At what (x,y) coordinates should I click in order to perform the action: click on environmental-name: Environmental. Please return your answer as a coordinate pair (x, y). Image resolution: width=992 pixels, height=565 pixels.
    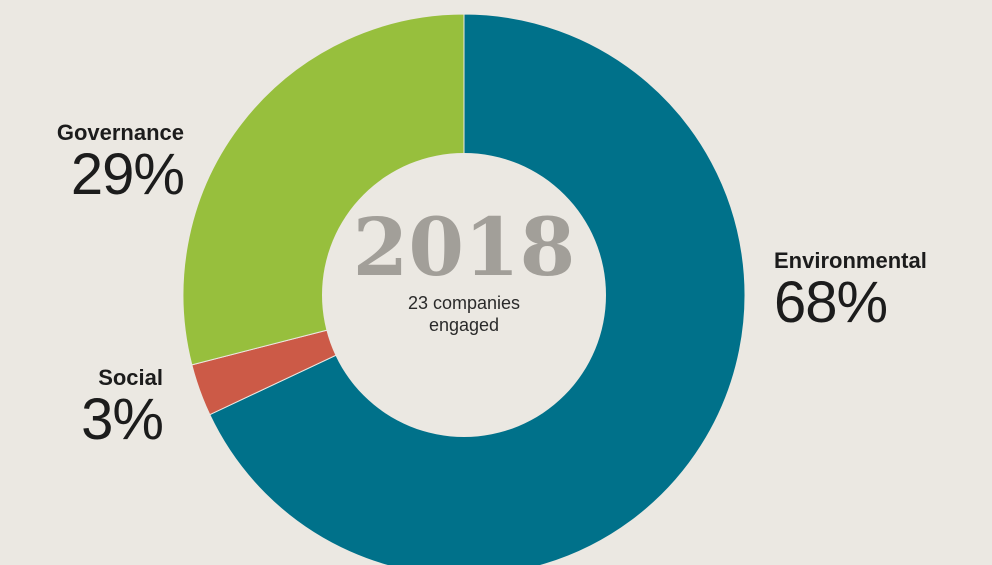
    Looking at the image, I should click on (850, 260).